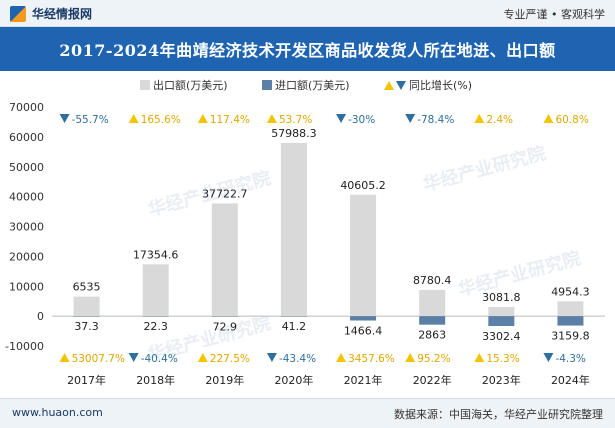 This screenshot has width=615, height=428. What do you see at coordinates (570, 380) in the screenshot?
I see `x-tick-label: 2024年` at bounding box center [570, 380].